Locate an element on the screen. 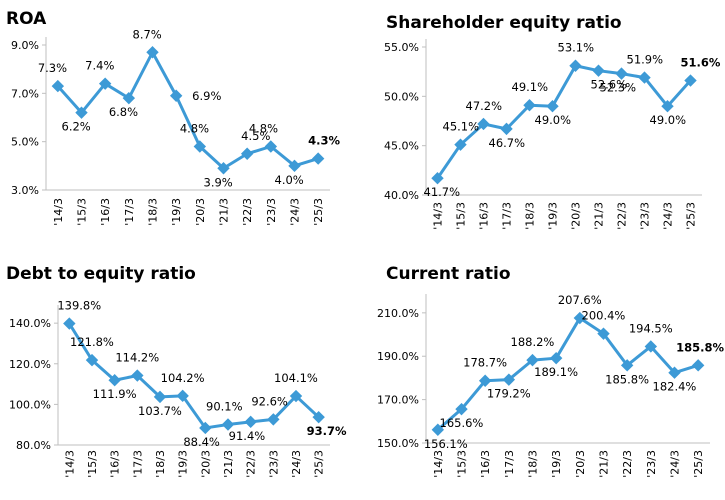  data-label: 7.4% is located at coordinates (99, 66).